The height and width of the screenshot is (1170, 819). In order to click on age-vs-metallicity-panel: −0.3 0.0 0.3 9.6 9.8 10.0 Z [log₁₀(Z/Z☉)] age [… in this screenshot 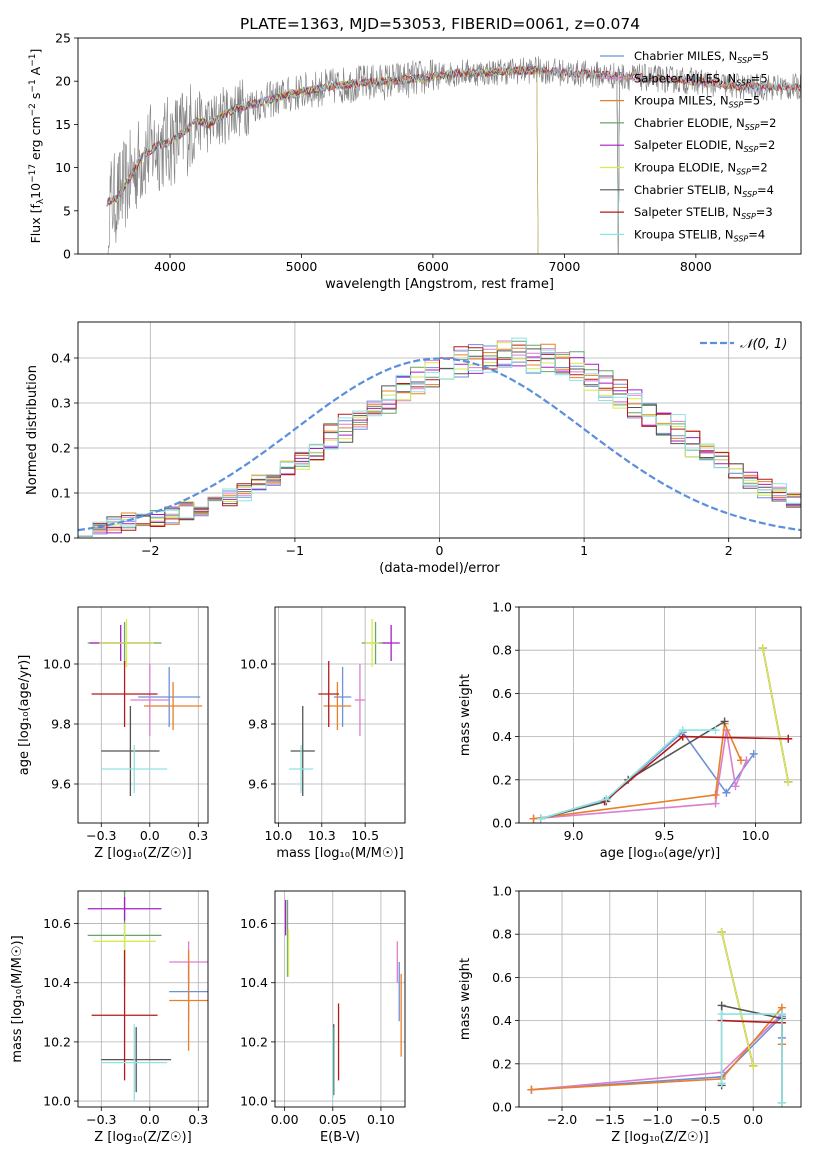, I will do `click(113, 733)`.